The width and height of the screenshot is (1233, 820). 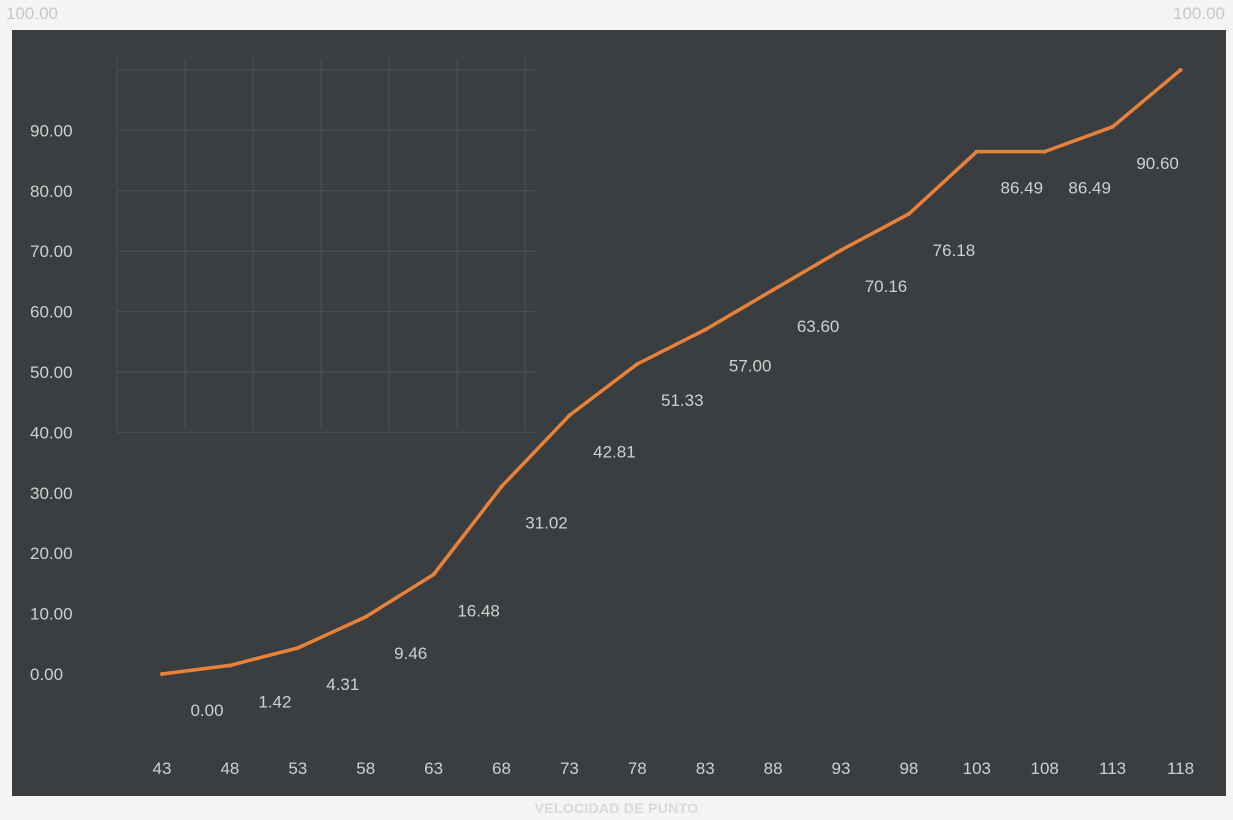 What do you see at coordinates (977, 768) in the screenshot?
I see `x-tick-label: 103` at bounding box center [977, 768].